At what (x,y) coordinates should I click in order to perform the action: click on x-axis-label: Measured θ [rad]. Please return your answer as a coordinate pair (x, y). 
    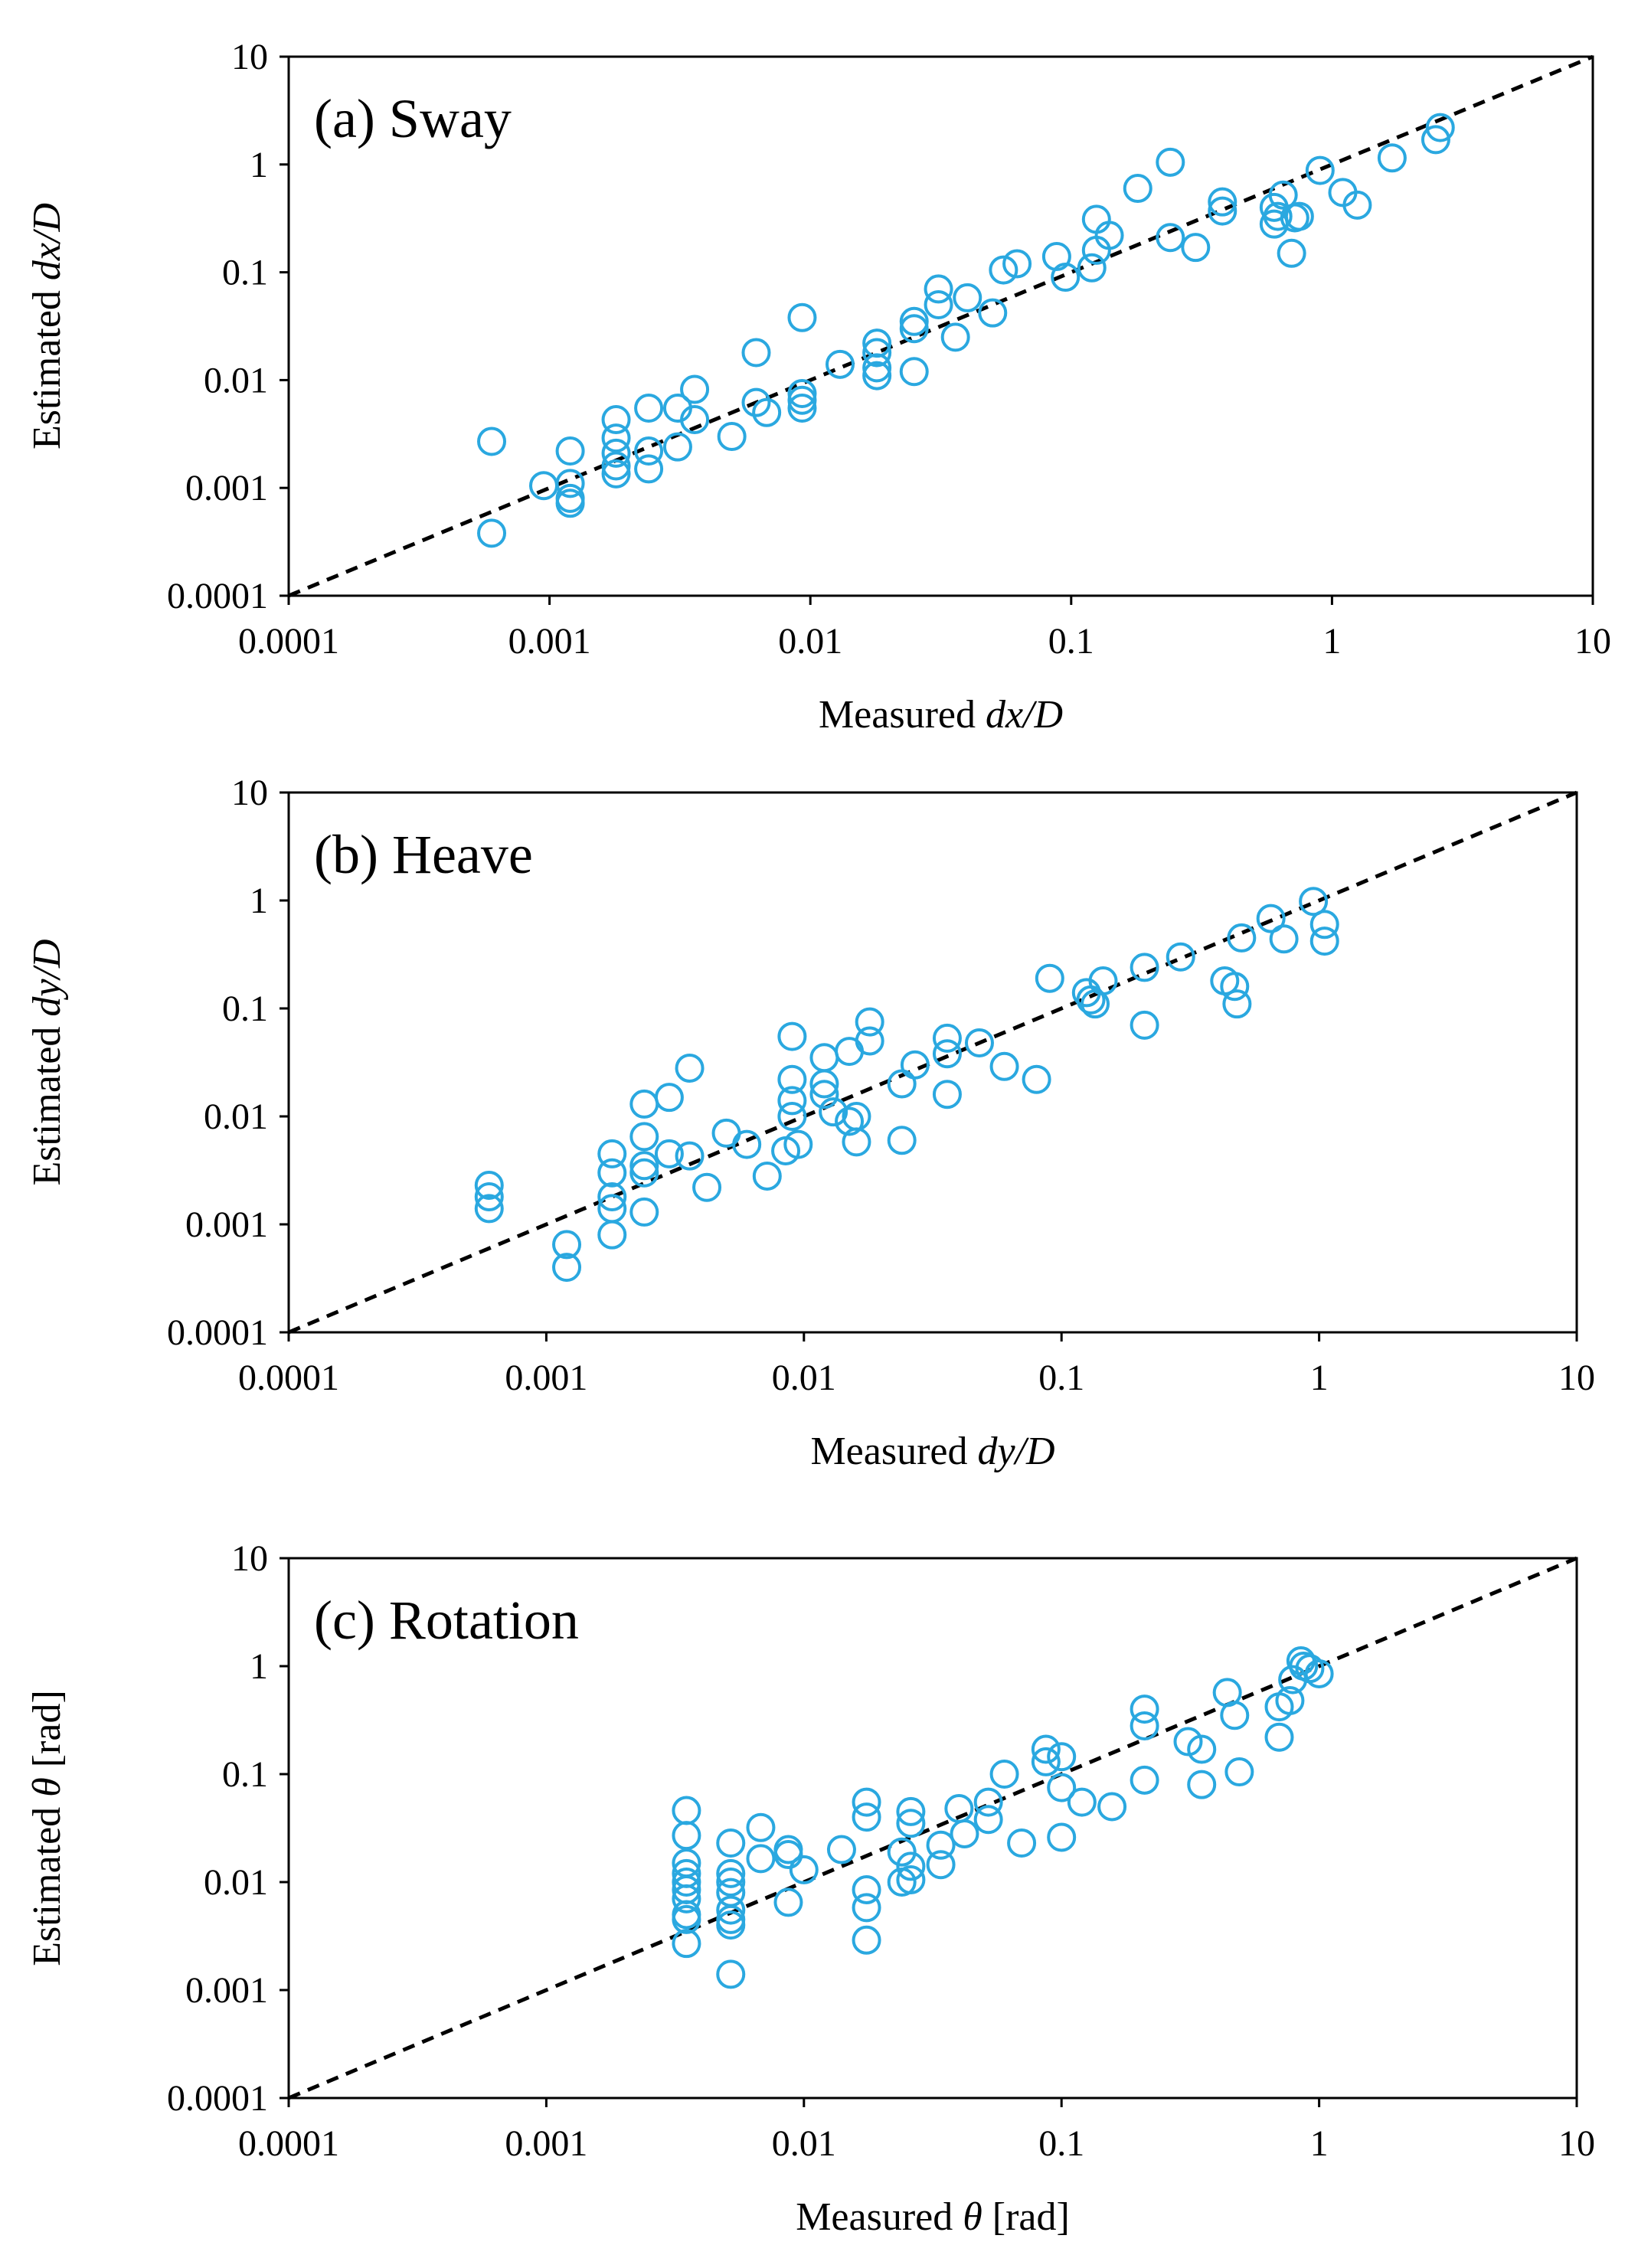
    Looking at the image, I should click on (933, 2217).